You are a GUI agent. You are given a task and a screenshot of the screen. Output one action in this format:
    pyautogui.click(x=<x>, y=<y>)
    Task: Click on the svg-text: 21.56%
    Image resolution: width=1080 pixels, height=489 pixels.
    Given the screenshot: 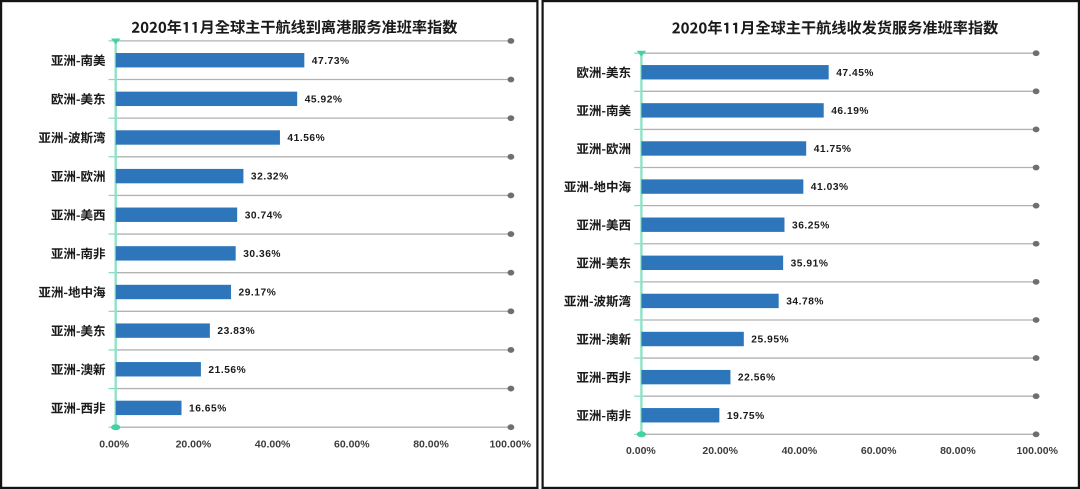 What is the action you would take?
    pyautogui.click(x=227, y=370)
    